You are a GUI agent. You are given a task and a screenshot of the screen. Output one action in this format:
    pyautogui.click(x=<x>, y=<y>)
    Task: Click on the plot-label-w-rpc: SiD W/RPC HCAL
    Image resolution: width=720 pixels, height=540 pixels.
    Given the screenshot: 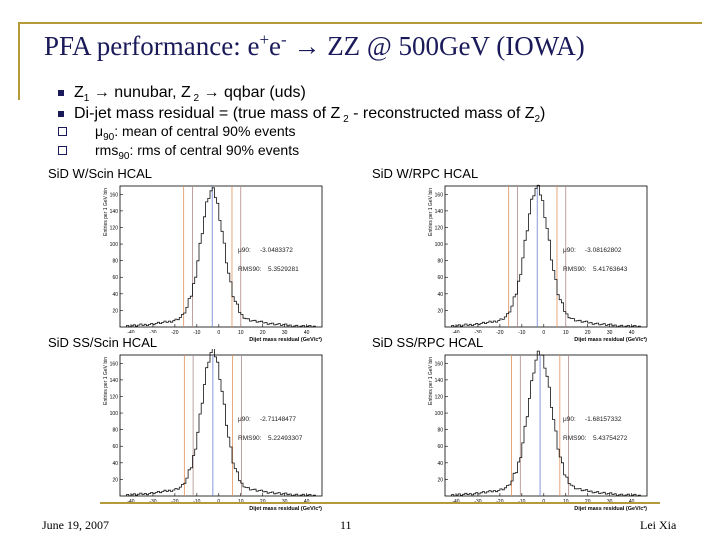 What is the action you would take?
    pyautogui.click(x=425, y=173)
    